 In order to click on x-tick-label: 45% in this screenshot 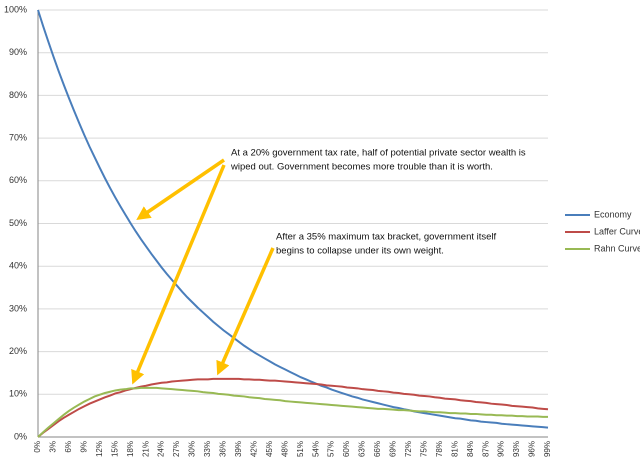, I will do `click(269, 449)`.